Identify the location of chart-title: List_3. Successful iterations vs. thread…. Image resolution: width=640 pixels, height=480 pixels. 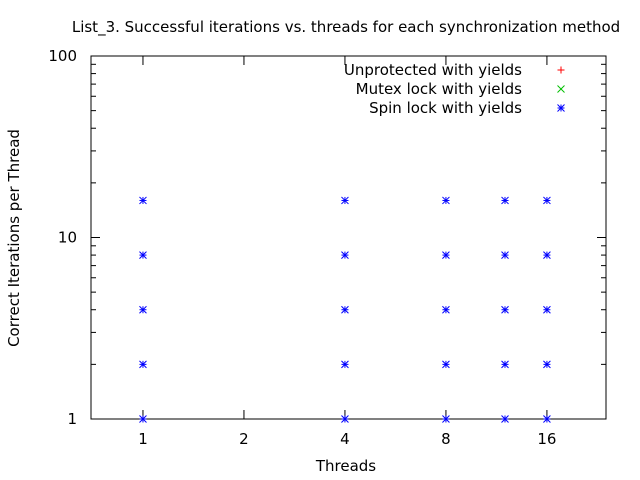
(346, 27).